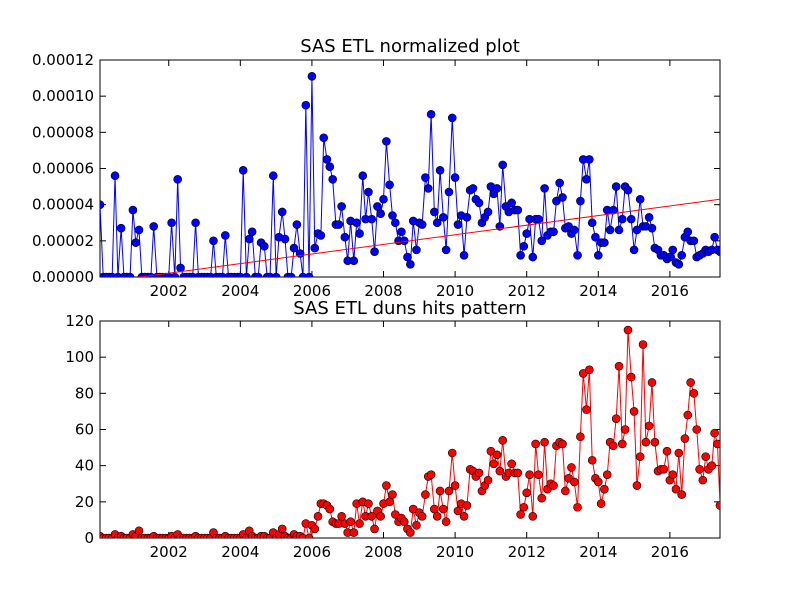  Describe the element at coordinates (455, 552) in the screenshot. I see `x-tick-label: 2010` at that location.